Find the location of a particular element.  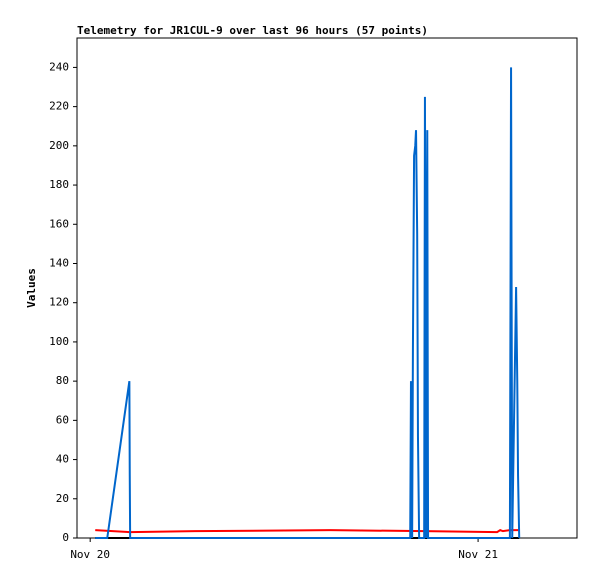

y-tick-label: 20 is located at coordinates (62, 498).